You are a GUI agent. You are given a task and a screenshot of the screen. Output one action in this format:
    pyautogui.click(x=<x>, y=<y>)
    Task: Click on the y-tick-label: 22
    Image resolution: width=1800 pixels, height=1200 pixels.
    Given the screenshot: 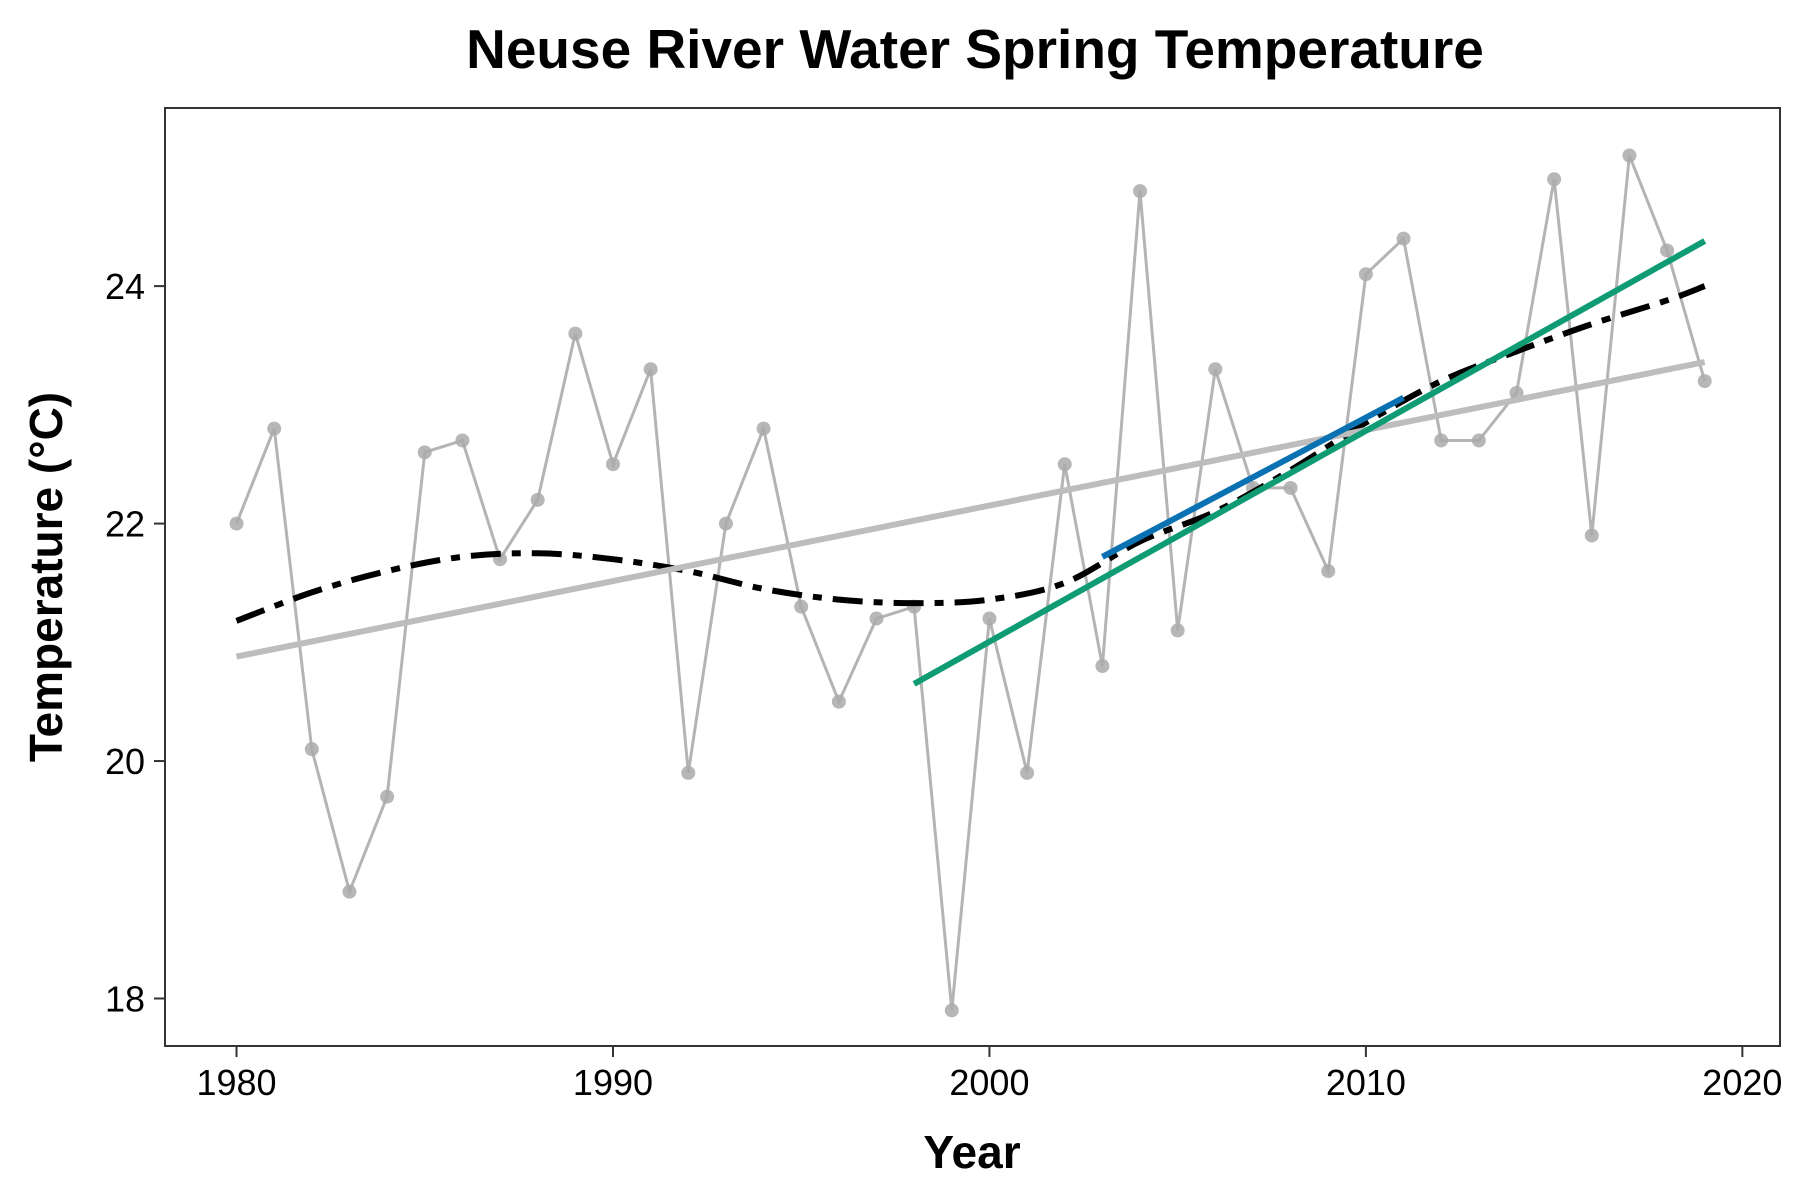 What is the action you would take?
    pyautogui.click(x=125, y=524)
    